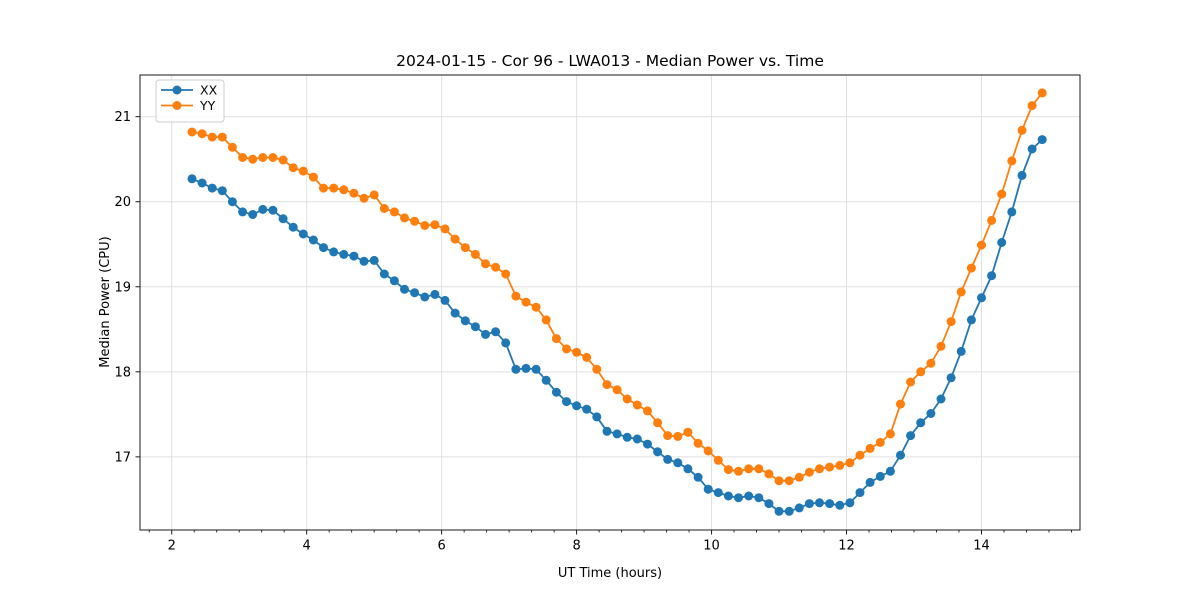 The height and width of the screenshot is (600, 1200). I want to click on y-tick-label: 20, so click(122, 202).